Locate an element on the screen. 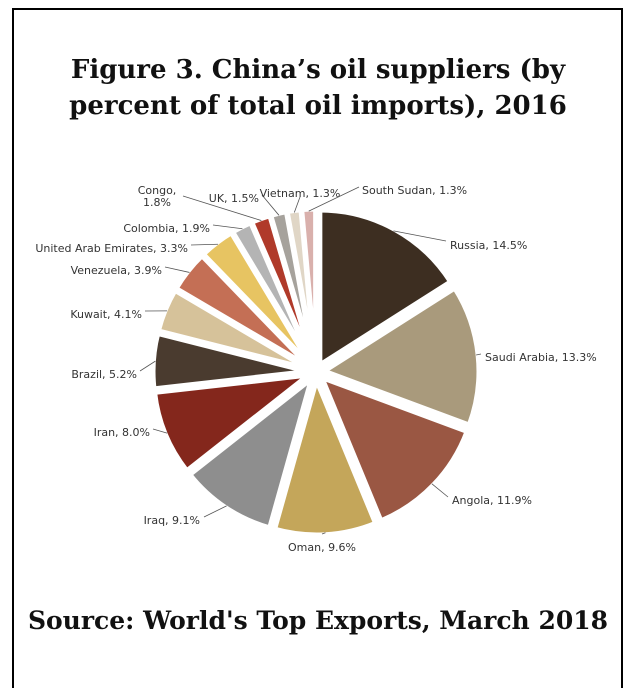 The image size is (626, 688). slice-label: South Sudan, 1.3% is located at coordinates (414, 190).